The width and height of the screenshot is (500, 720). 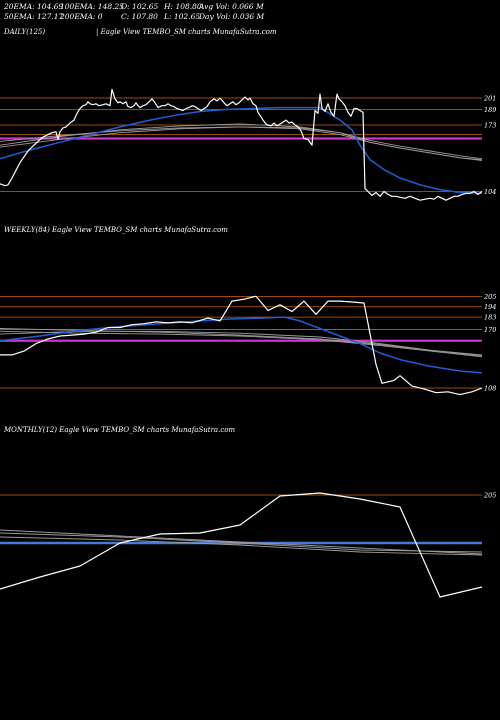 What do you see at coordinates (489, 98) in the screenshot?
I see `level-label: 201` at bounding box center [489, 98].